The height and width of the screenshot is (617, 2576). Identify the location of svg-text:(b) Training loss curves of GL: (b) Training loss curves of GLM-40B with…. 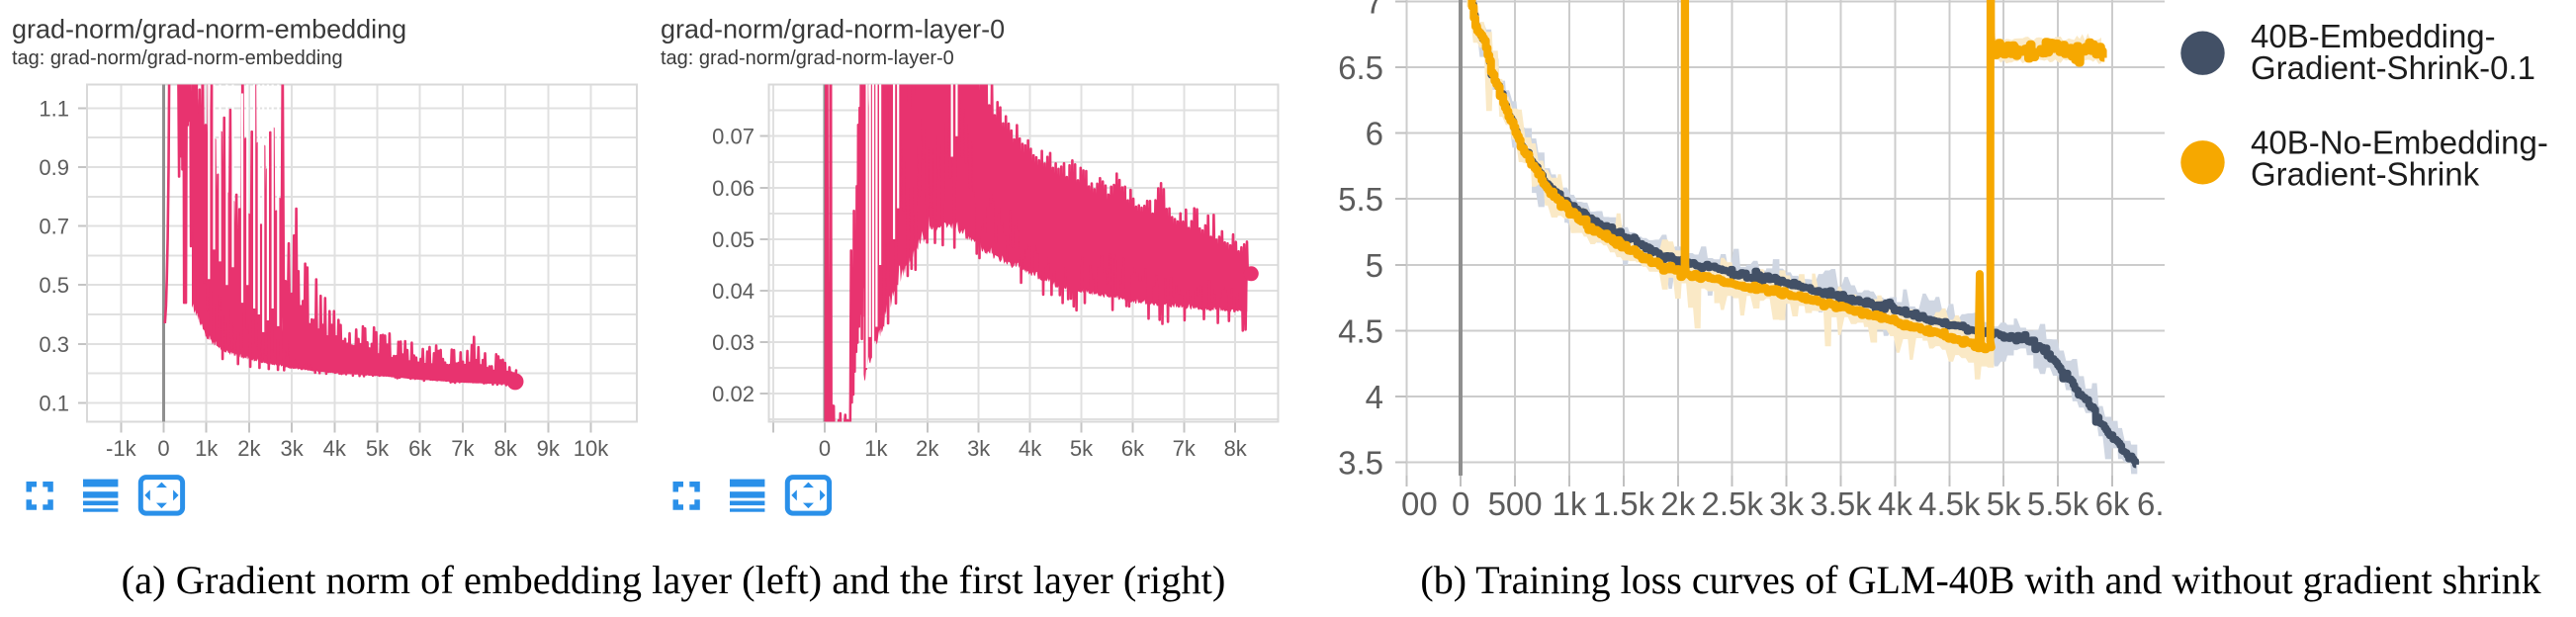
(1980, 580).